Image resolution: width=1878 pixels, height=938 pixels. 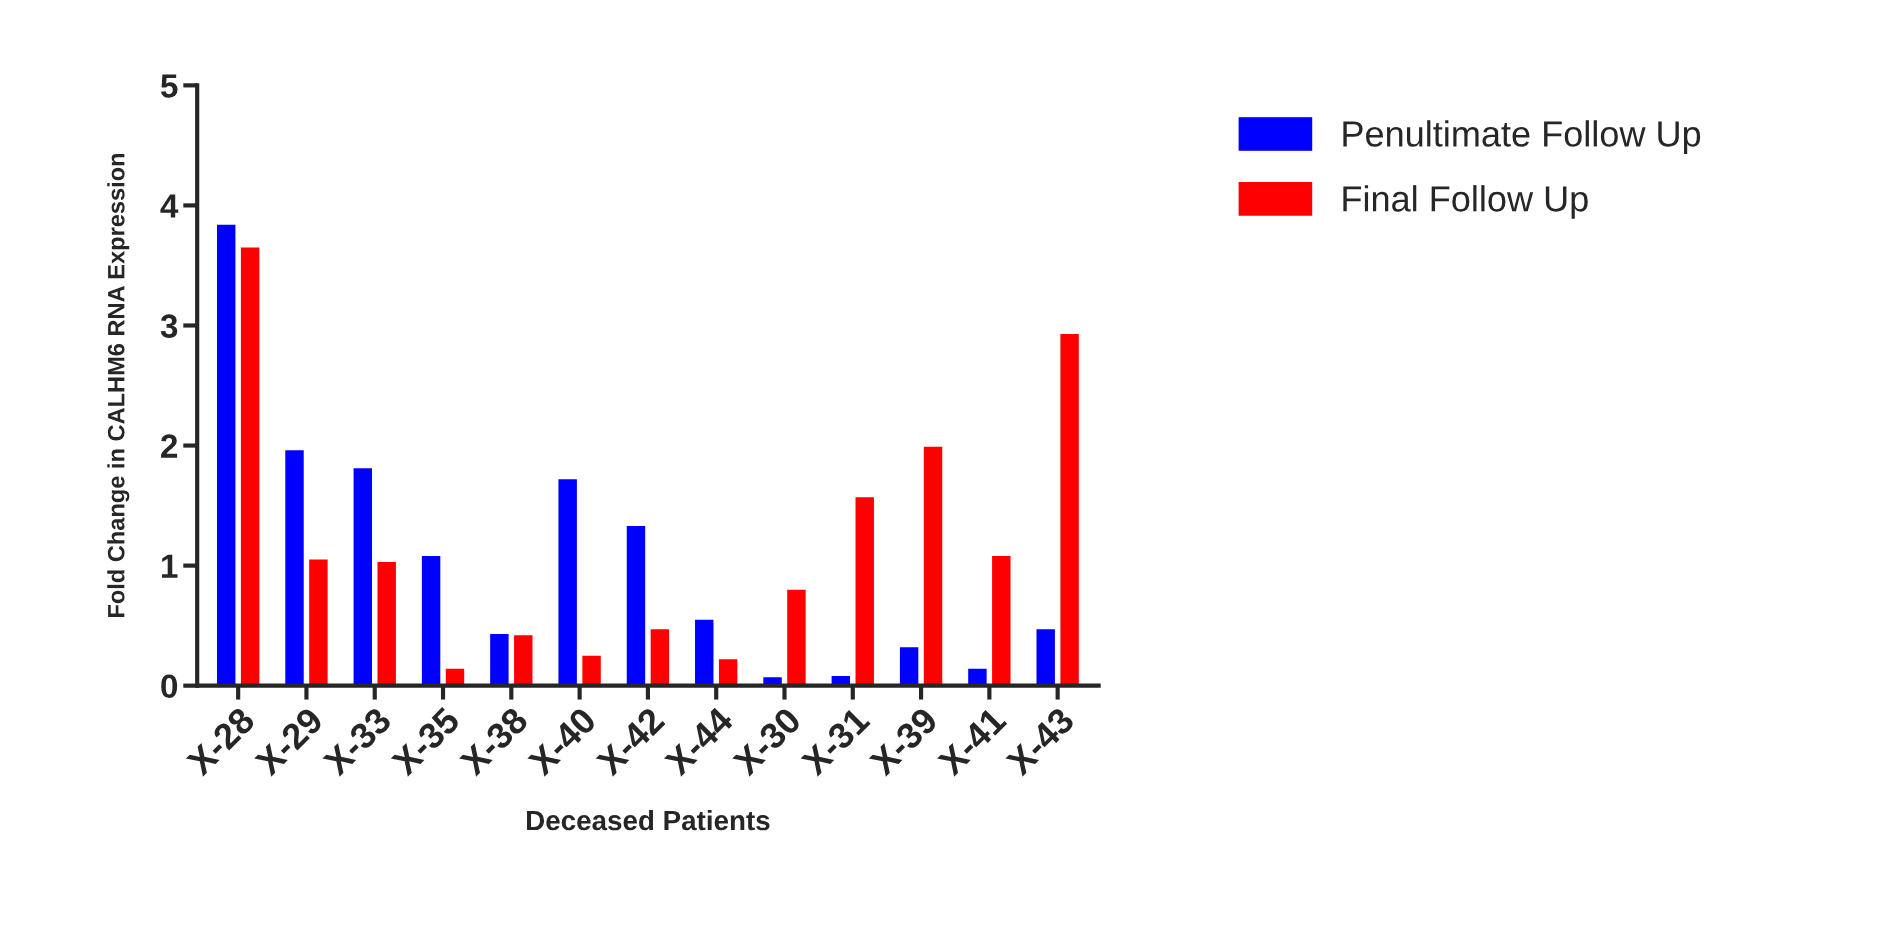 I want to click on y-tick-label: 3, so click(x=169, y=326).